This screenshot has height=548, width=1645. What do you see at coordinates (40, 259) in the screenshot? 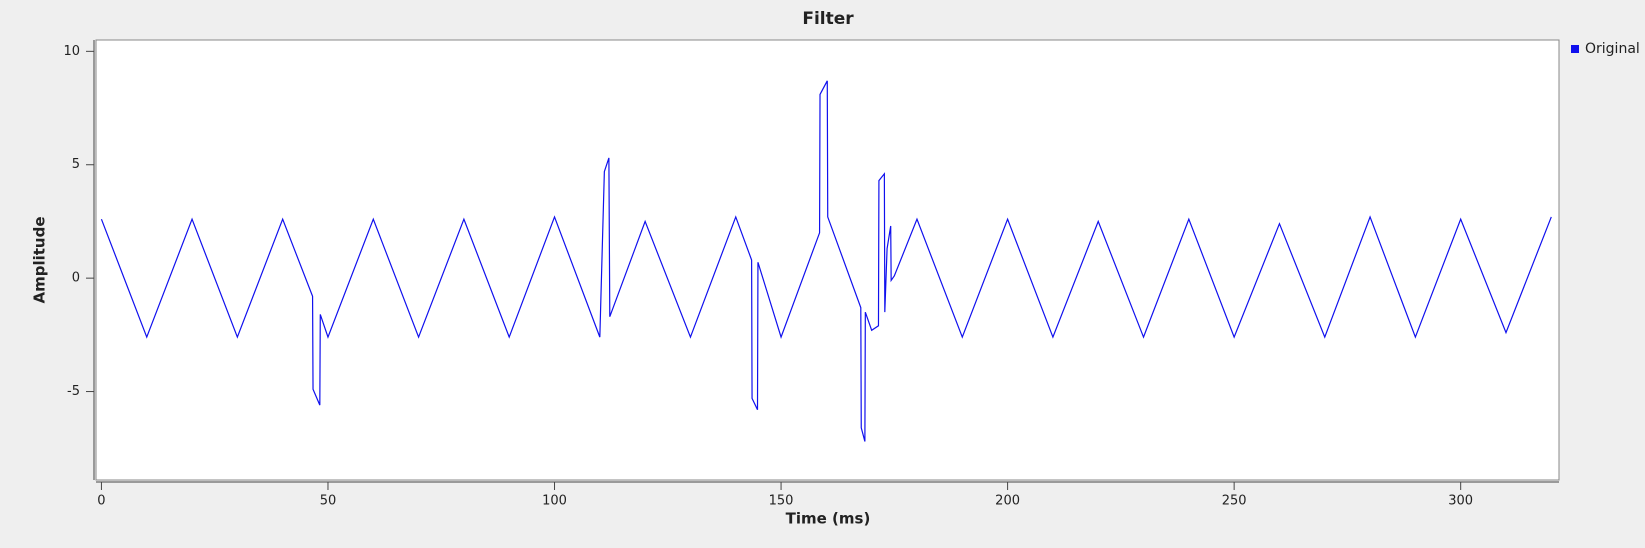
I see `y-axis-label: Amplitude` at bounding box center [40, 259].